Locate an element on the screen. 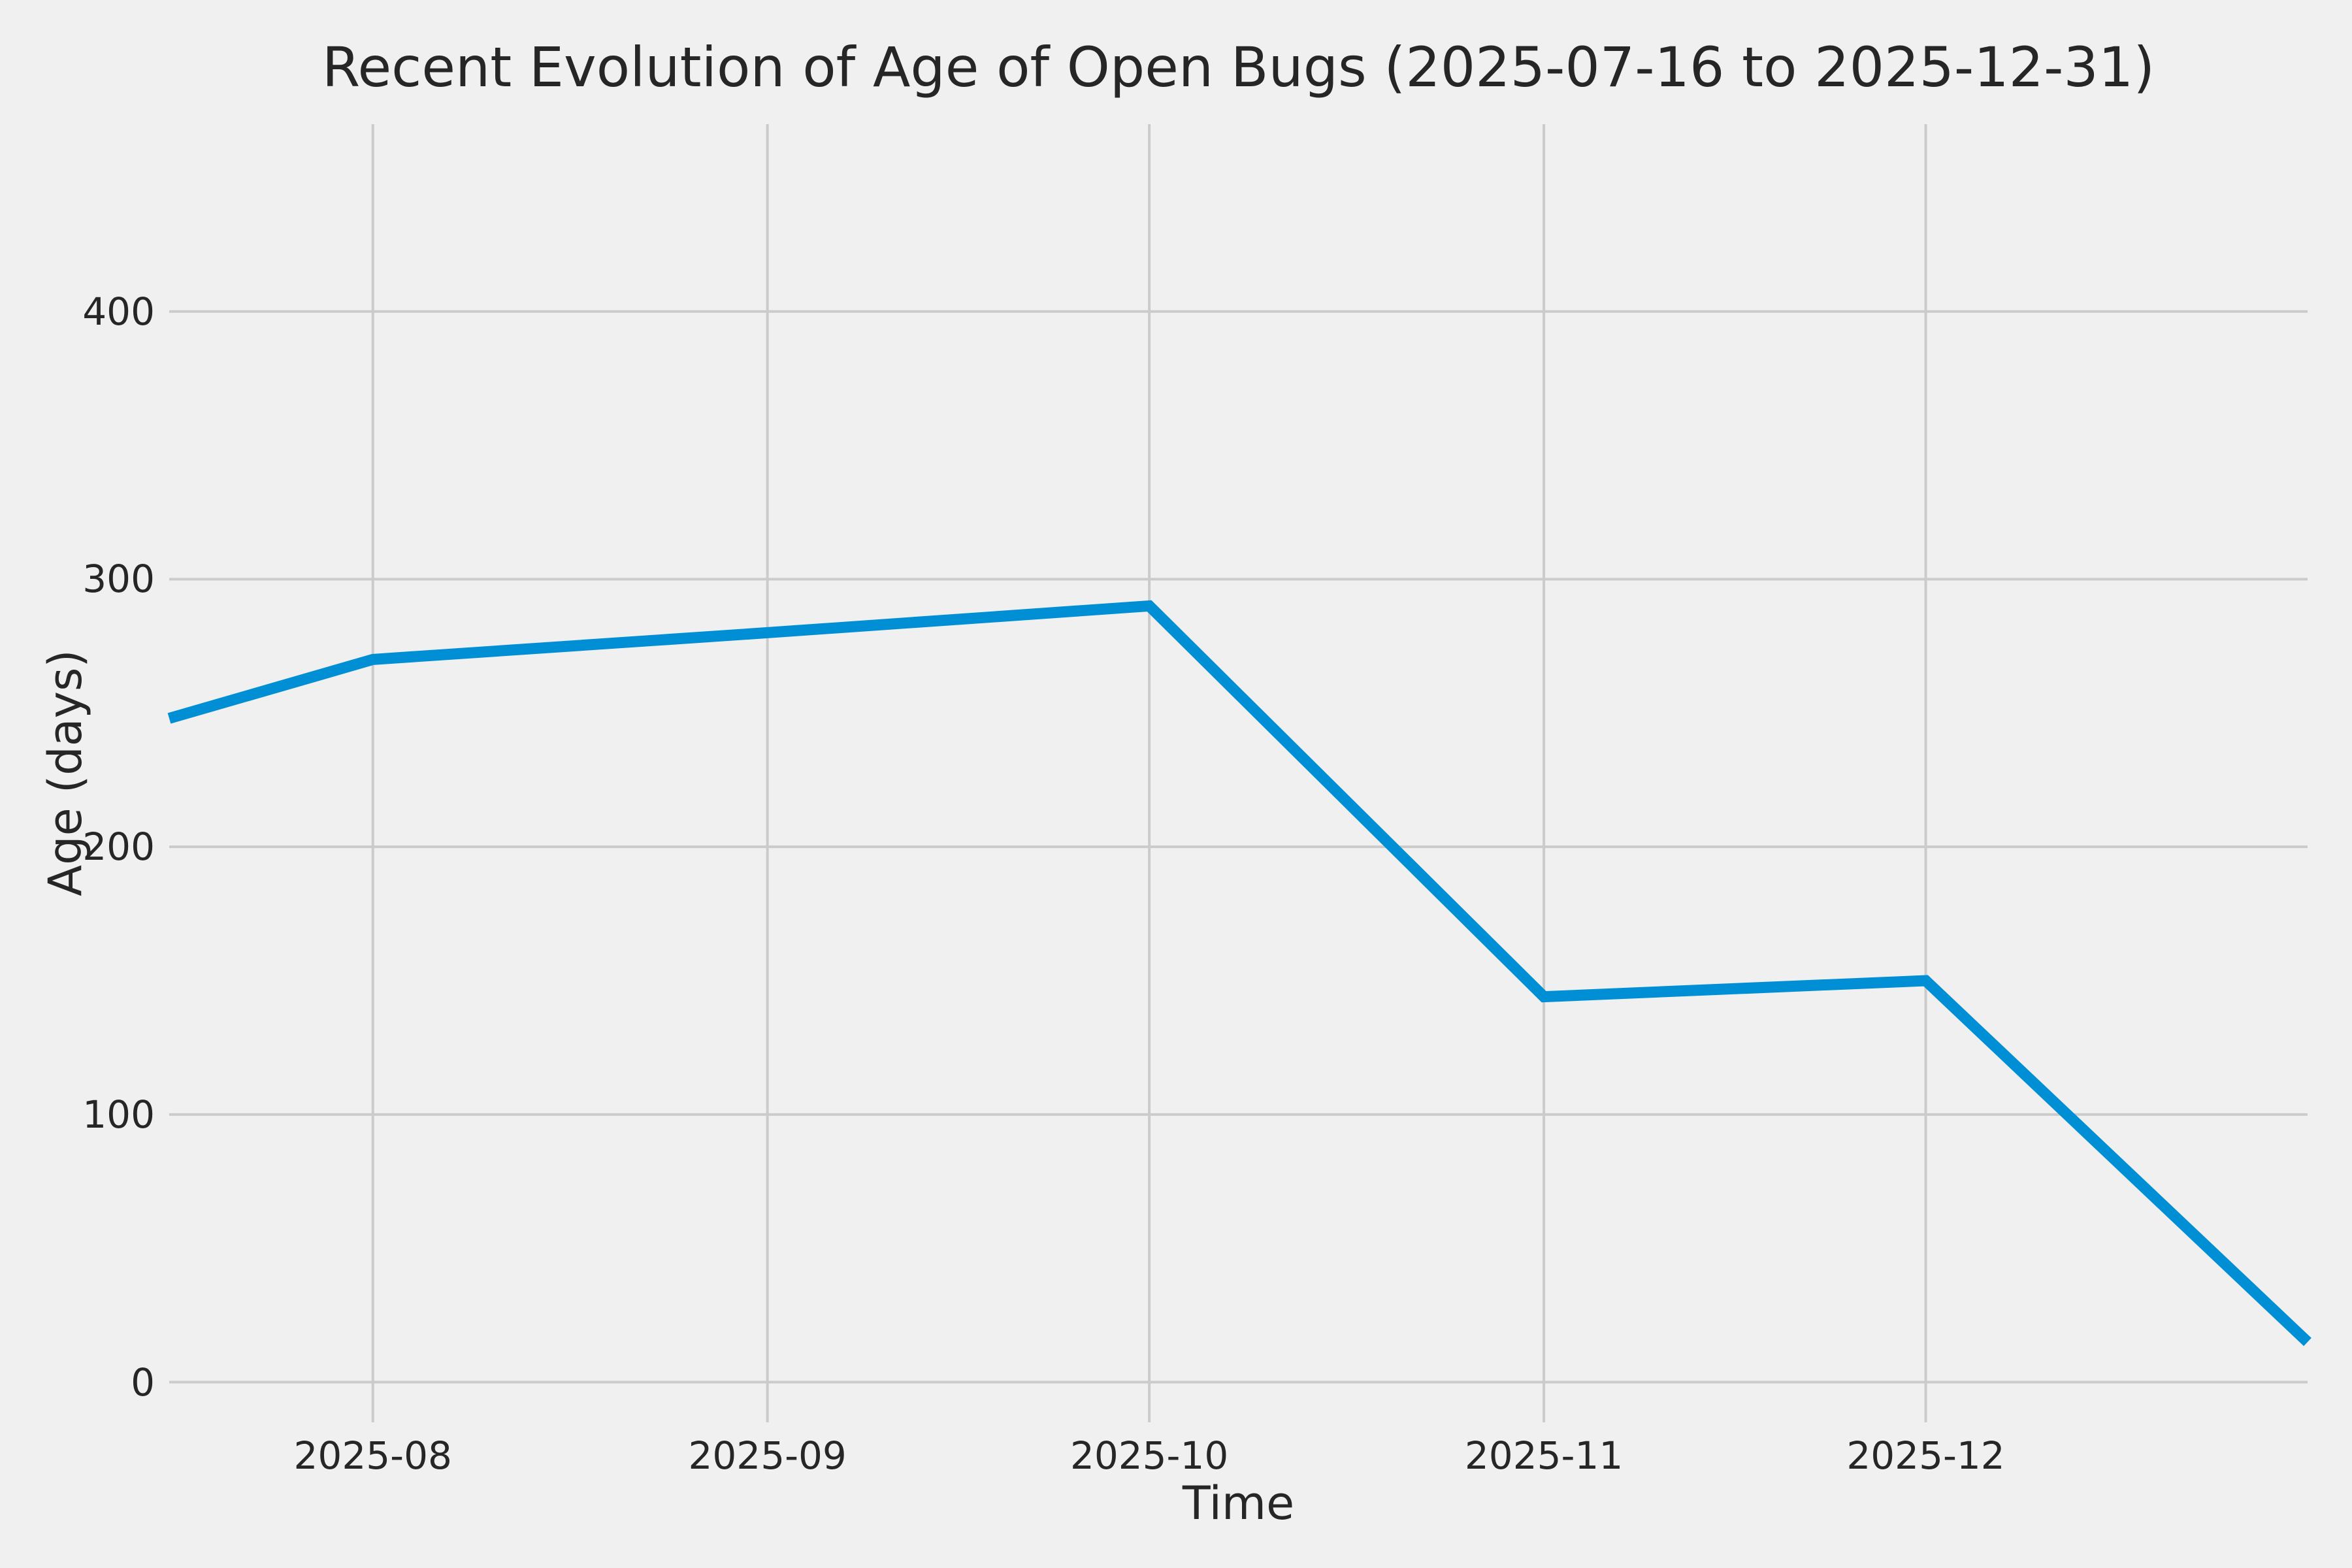  y-tick-label: 400 is located at coordinates (118, 311).